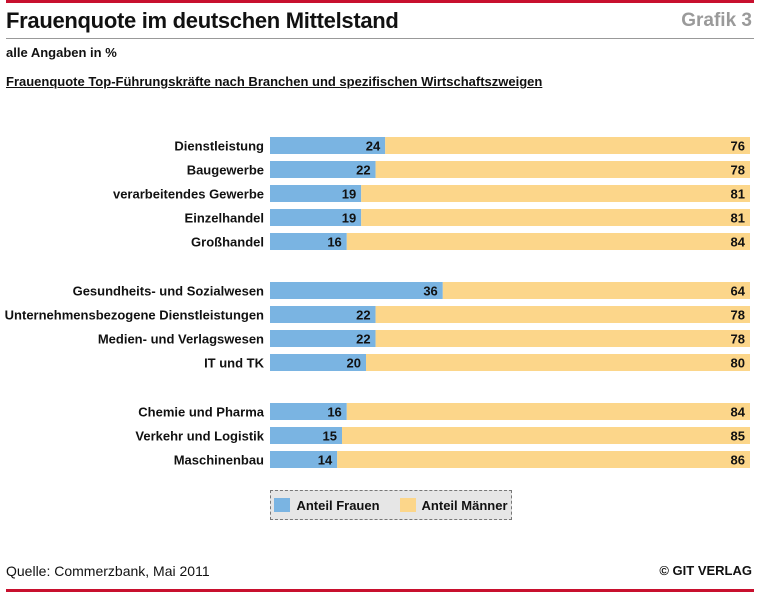 This screenshot has height=596, width=760. I want to click on value-label-maenner-maschinenbau: 86, so click(738, 460).